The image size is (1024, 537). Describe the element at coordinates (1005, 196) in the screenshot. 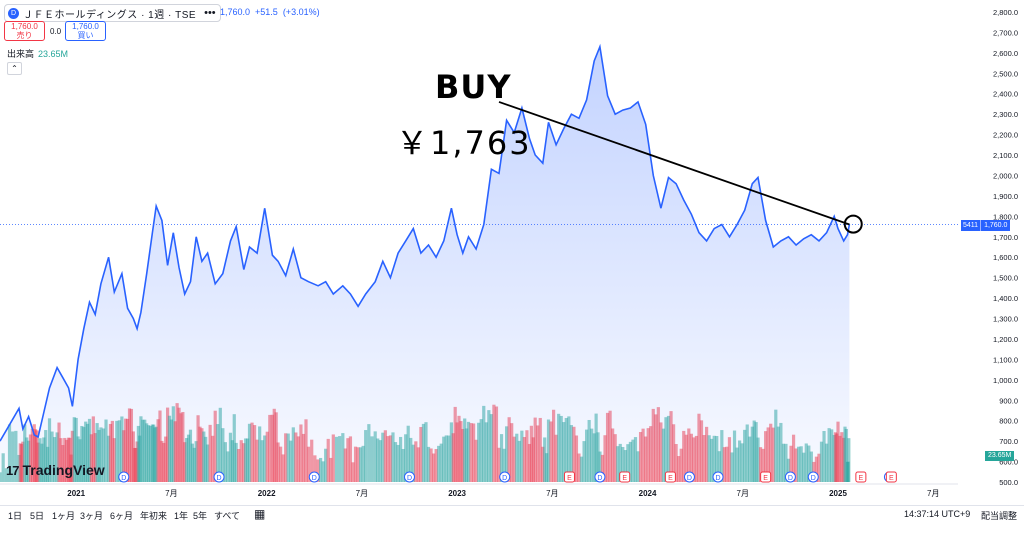

I see `y-tick-label: 1,900.0` at that location.